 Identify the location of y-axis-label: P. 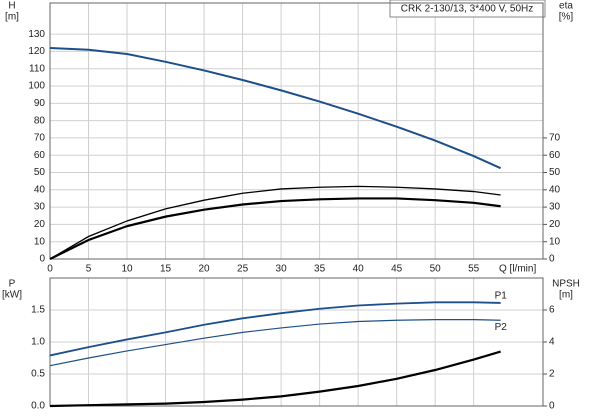
(12, 284).